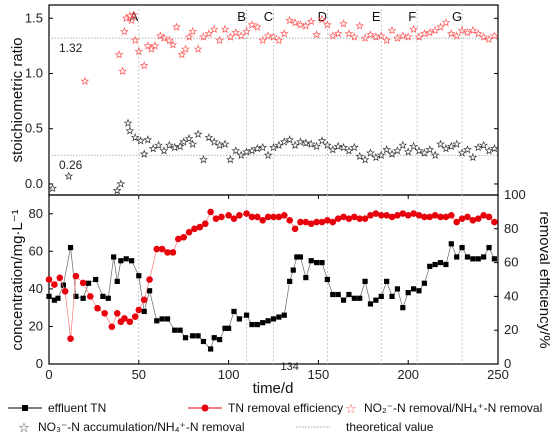 The width and height of the screenshot is (550, 443). I want to click on phase-label: C, so click(268, 16).